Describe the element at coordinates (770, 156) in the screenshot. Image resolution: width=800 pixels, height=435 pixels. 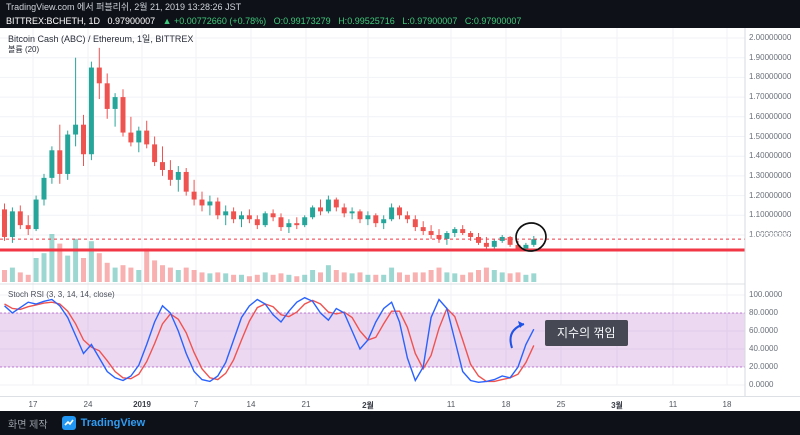
I see `price-axis-label: 1.40000000` at that location.